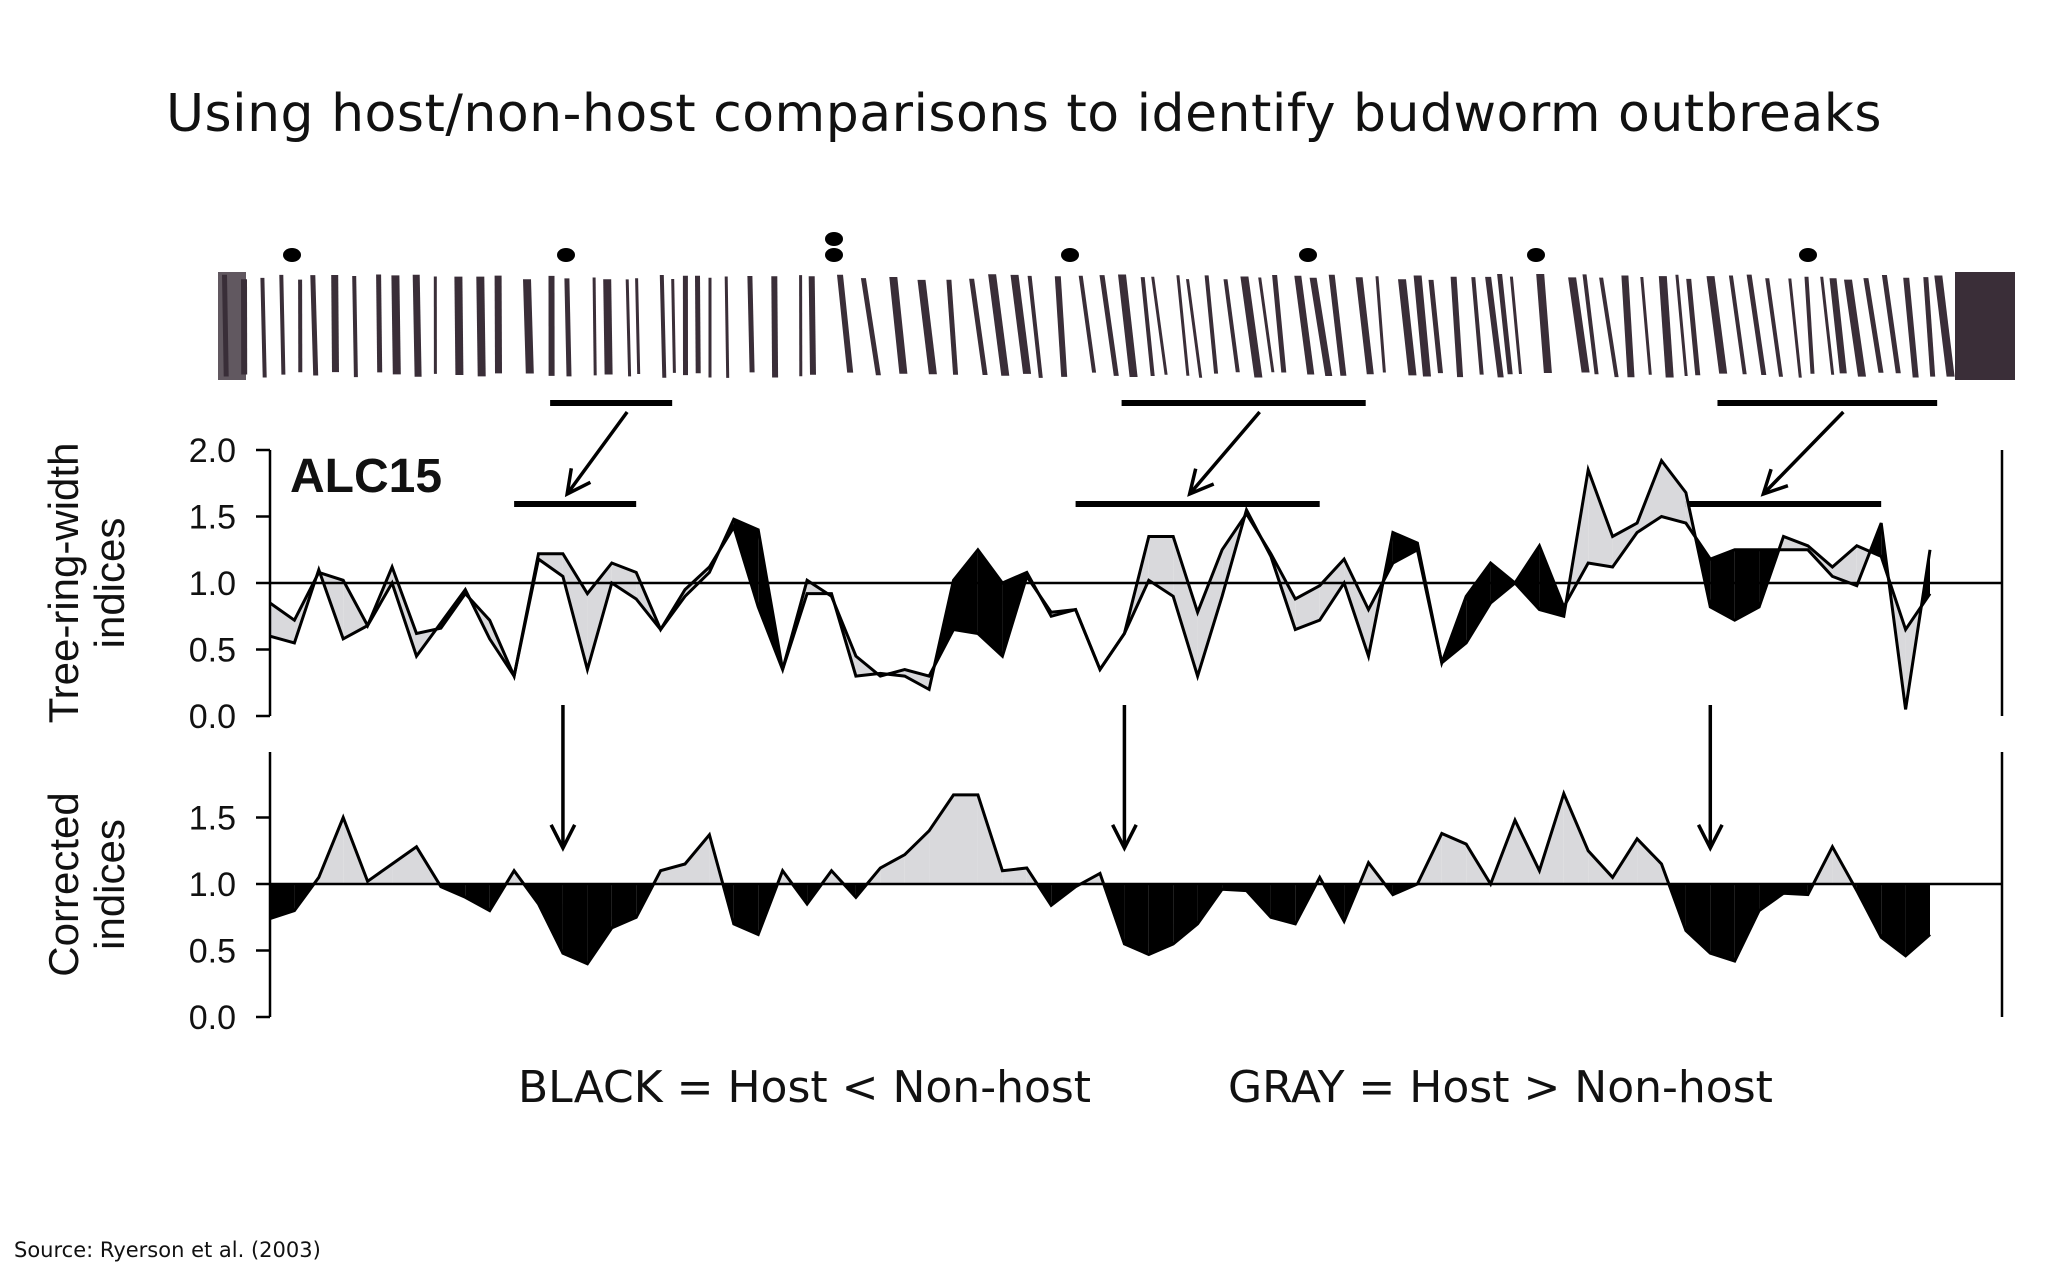 The height and width of the screenshot is (1280, 2048). I want to click on bottom-y-label-0: Corrected, so click(63, 884).